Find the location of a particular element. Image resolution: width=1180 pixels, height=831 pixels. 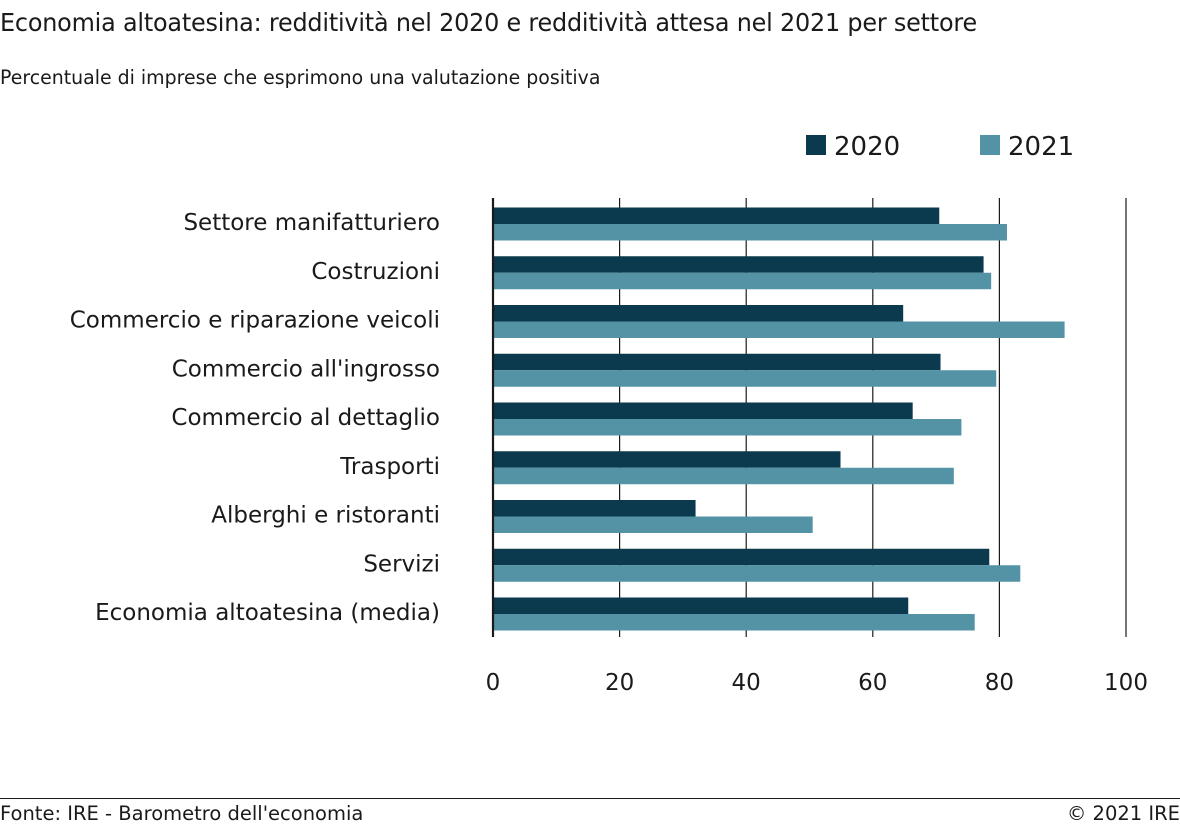

legend-label-2020: 2020 is located at coordinates (867, 147).